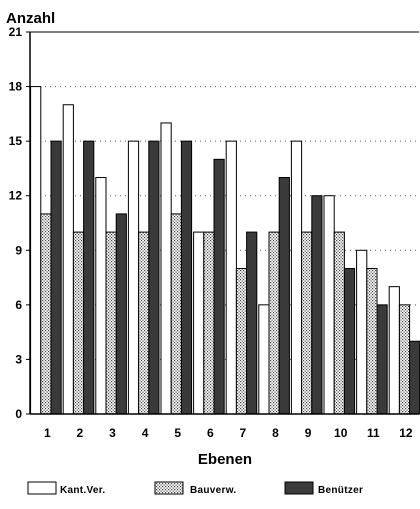 This screenshot has width=420, height=509. I want to click on y-tick-labels: 0 3 6 9 12 15 18 21, so click(16, 223).